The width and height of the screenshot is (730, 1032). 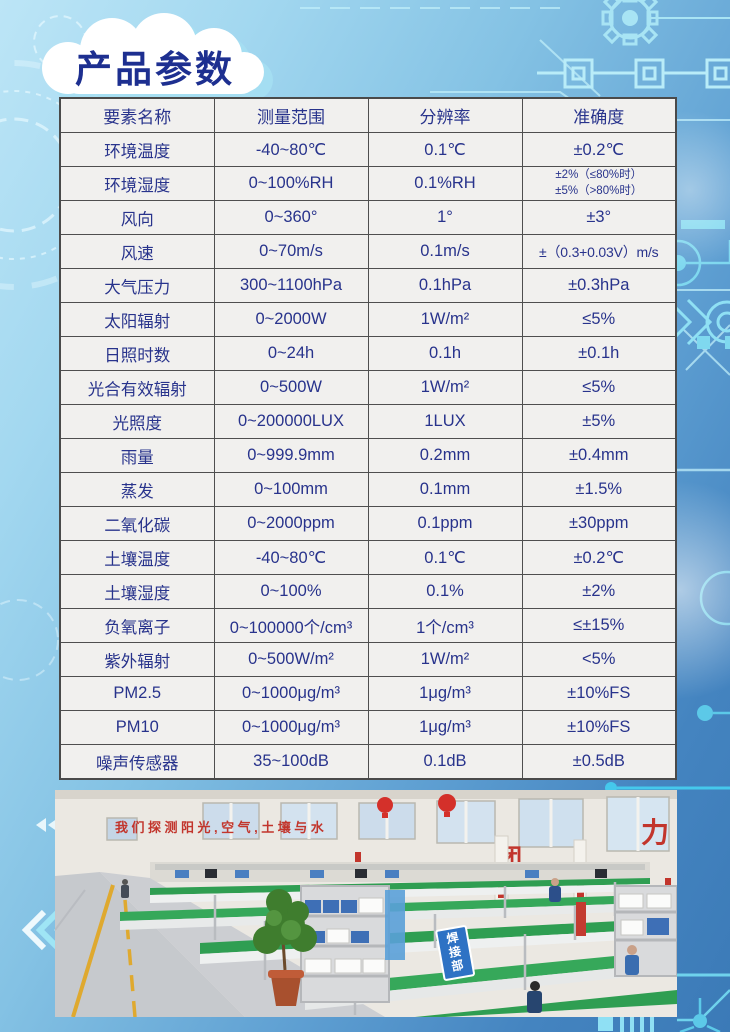 I want to click on table-row: 光合有效辐射 0~500W 1W/m² ≤5%, so click(x=368, y=387).